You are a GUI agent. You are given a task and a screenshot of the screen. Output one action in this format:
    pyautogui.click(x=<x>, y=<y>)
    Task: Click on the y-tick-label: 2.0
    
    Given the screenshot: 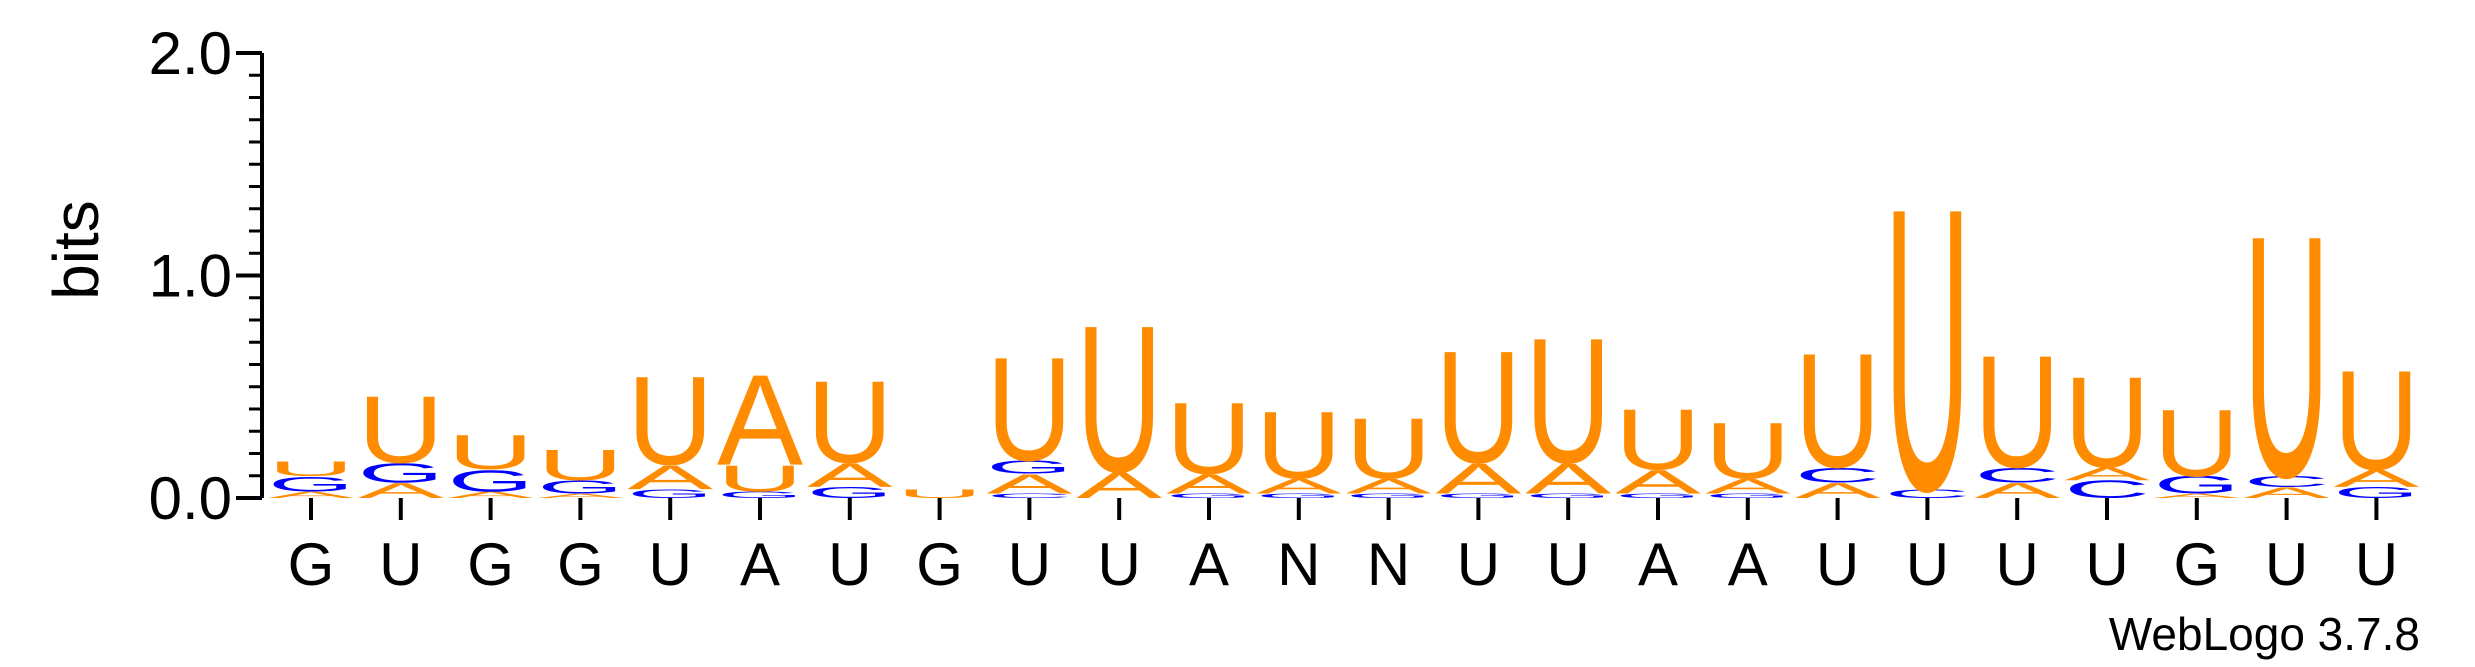 What is the action you would take?
    pyautogui.click(x=190, y=53)
    